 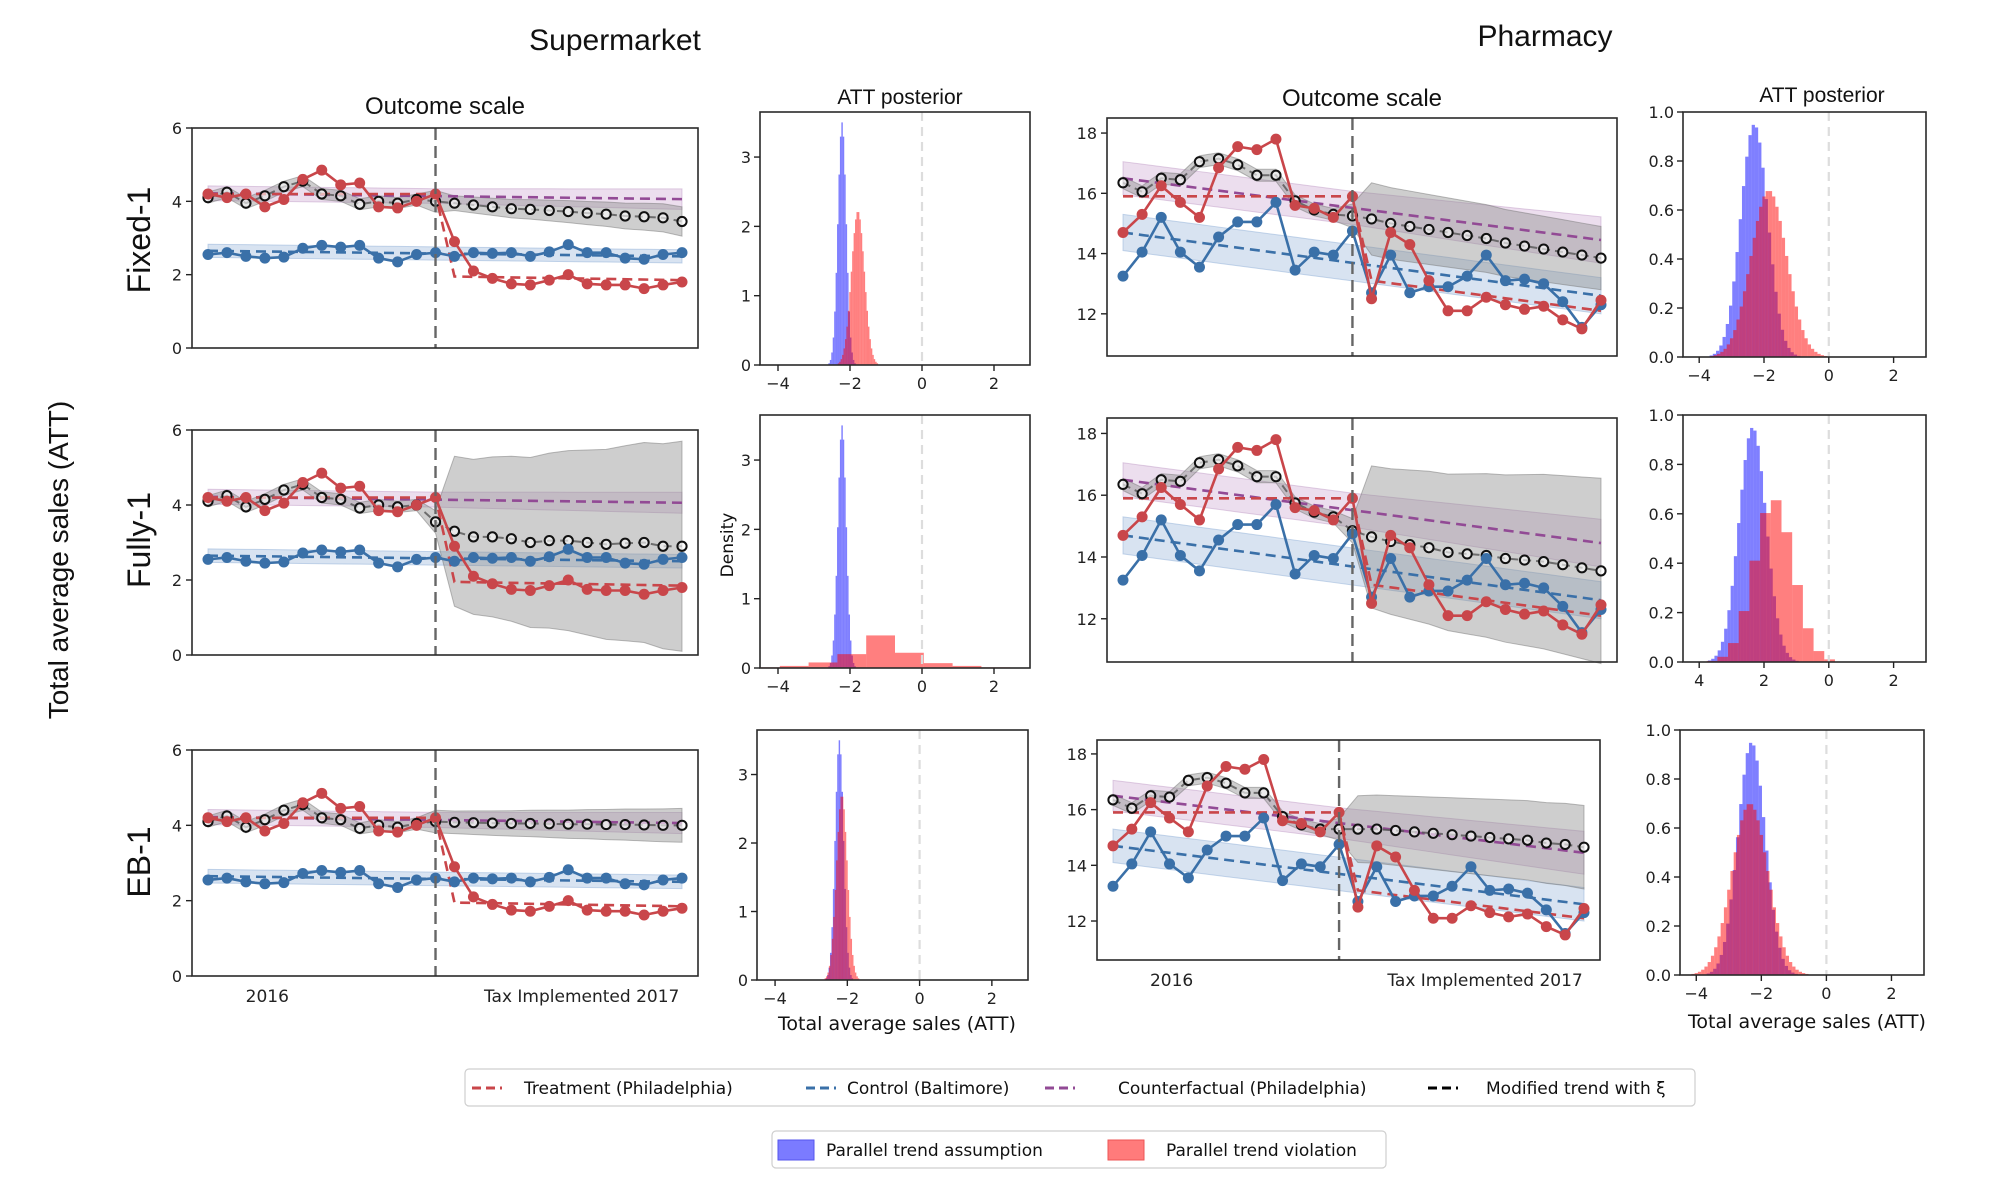 What do you see at coordinates (1658, 730) in the screenshot?
I see `y-tick-label: 1.0` at bounding box center [1658, 730].